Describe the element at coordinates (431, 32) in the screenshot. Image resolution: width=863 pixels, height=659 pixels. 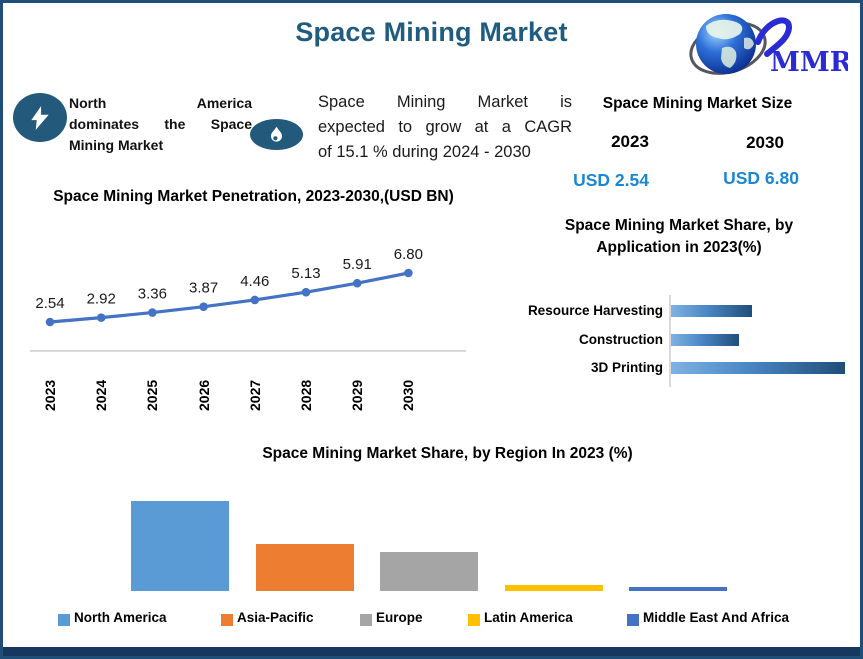
I see `page-title: Space Mining Market` at that location.